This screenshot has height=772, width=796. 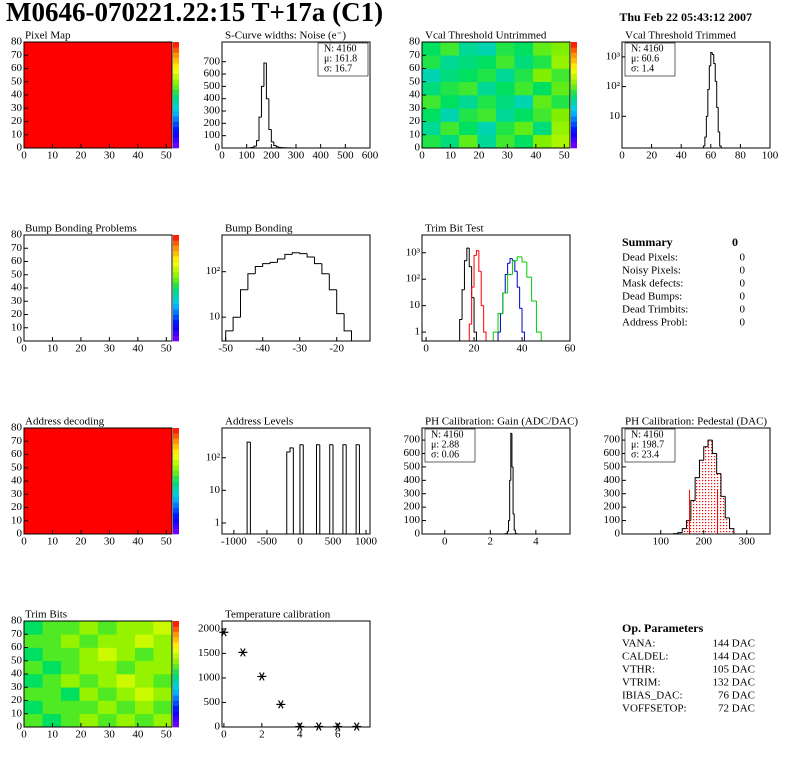 I want to click on marker-stroke, so click(x=281, y=704).